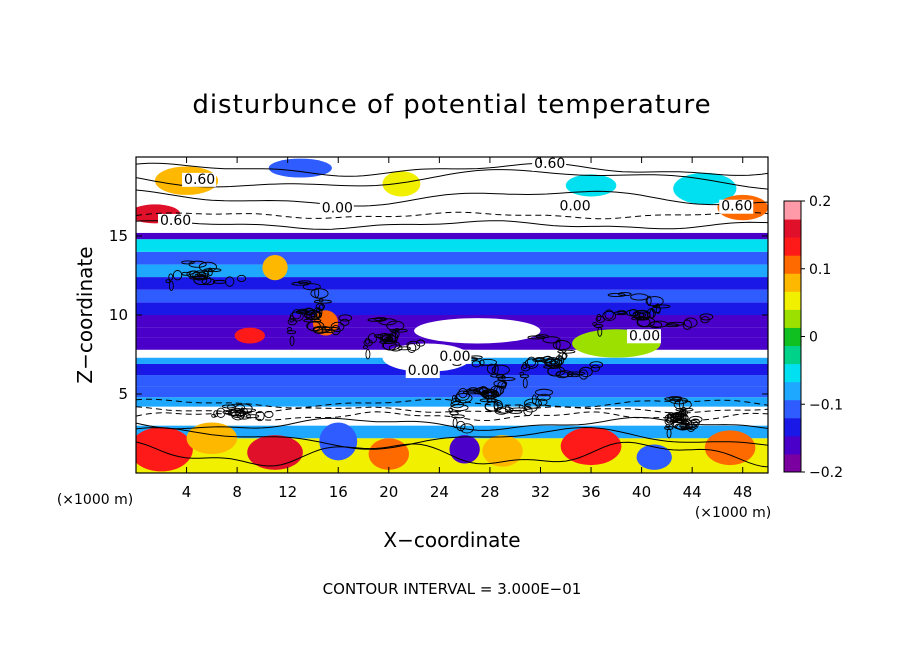 The width and height of the screenshot is (904, 654). I want to click on contour-label-2: 0.00, so click(337, 208).